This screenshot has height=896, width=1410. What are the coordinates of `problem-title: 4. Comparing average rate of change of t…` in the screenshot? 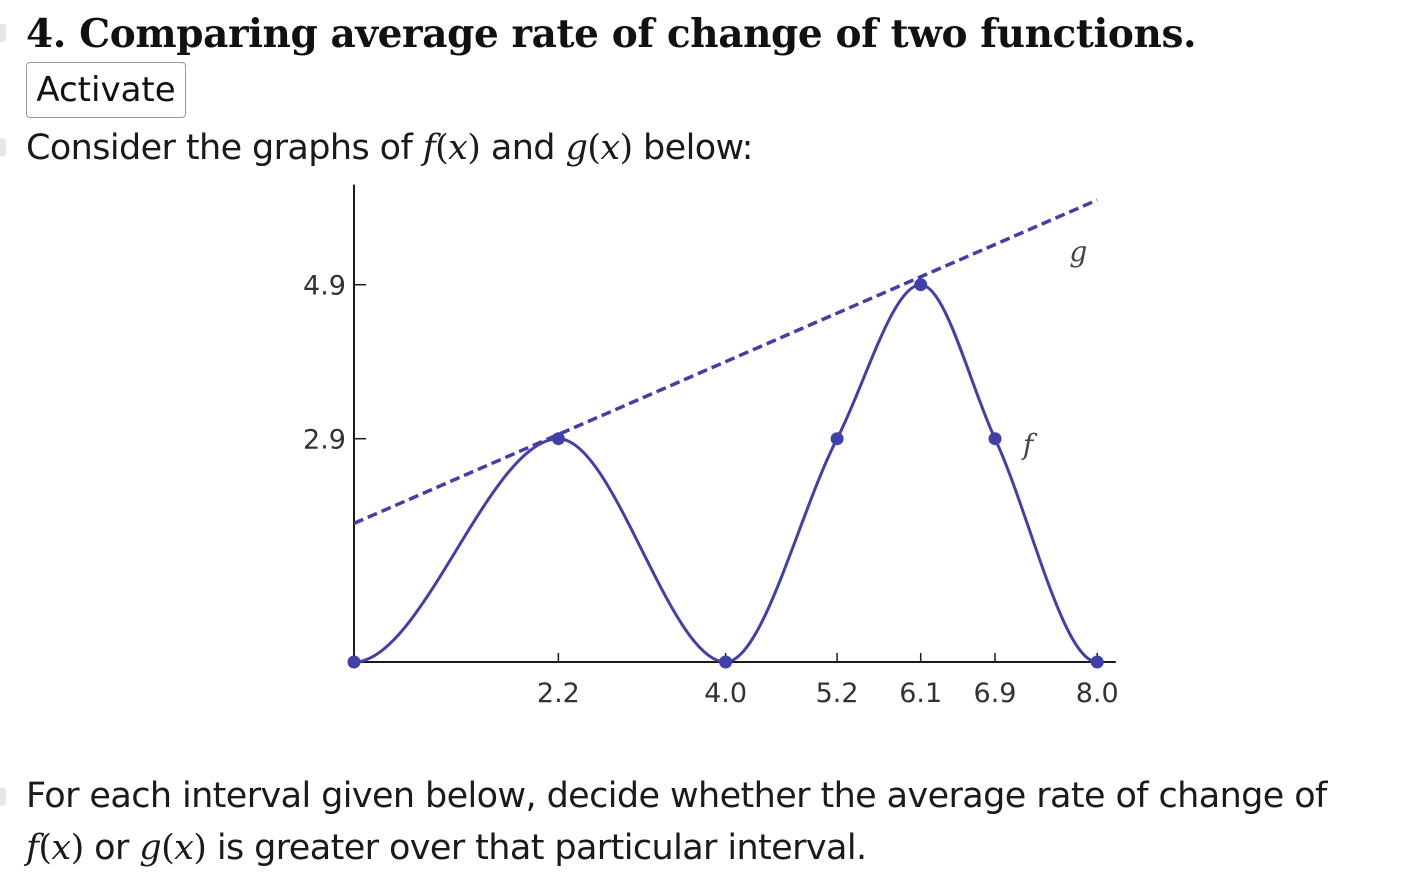 It's located at (611, 34).